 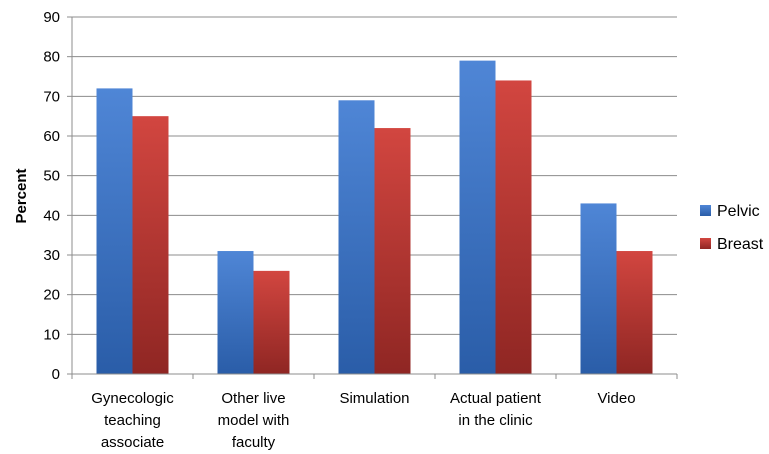 What do you see at coordinates (51, 176) in the screenshot?
I see `y-tick-label: 50` at bounding box center [51, 176].